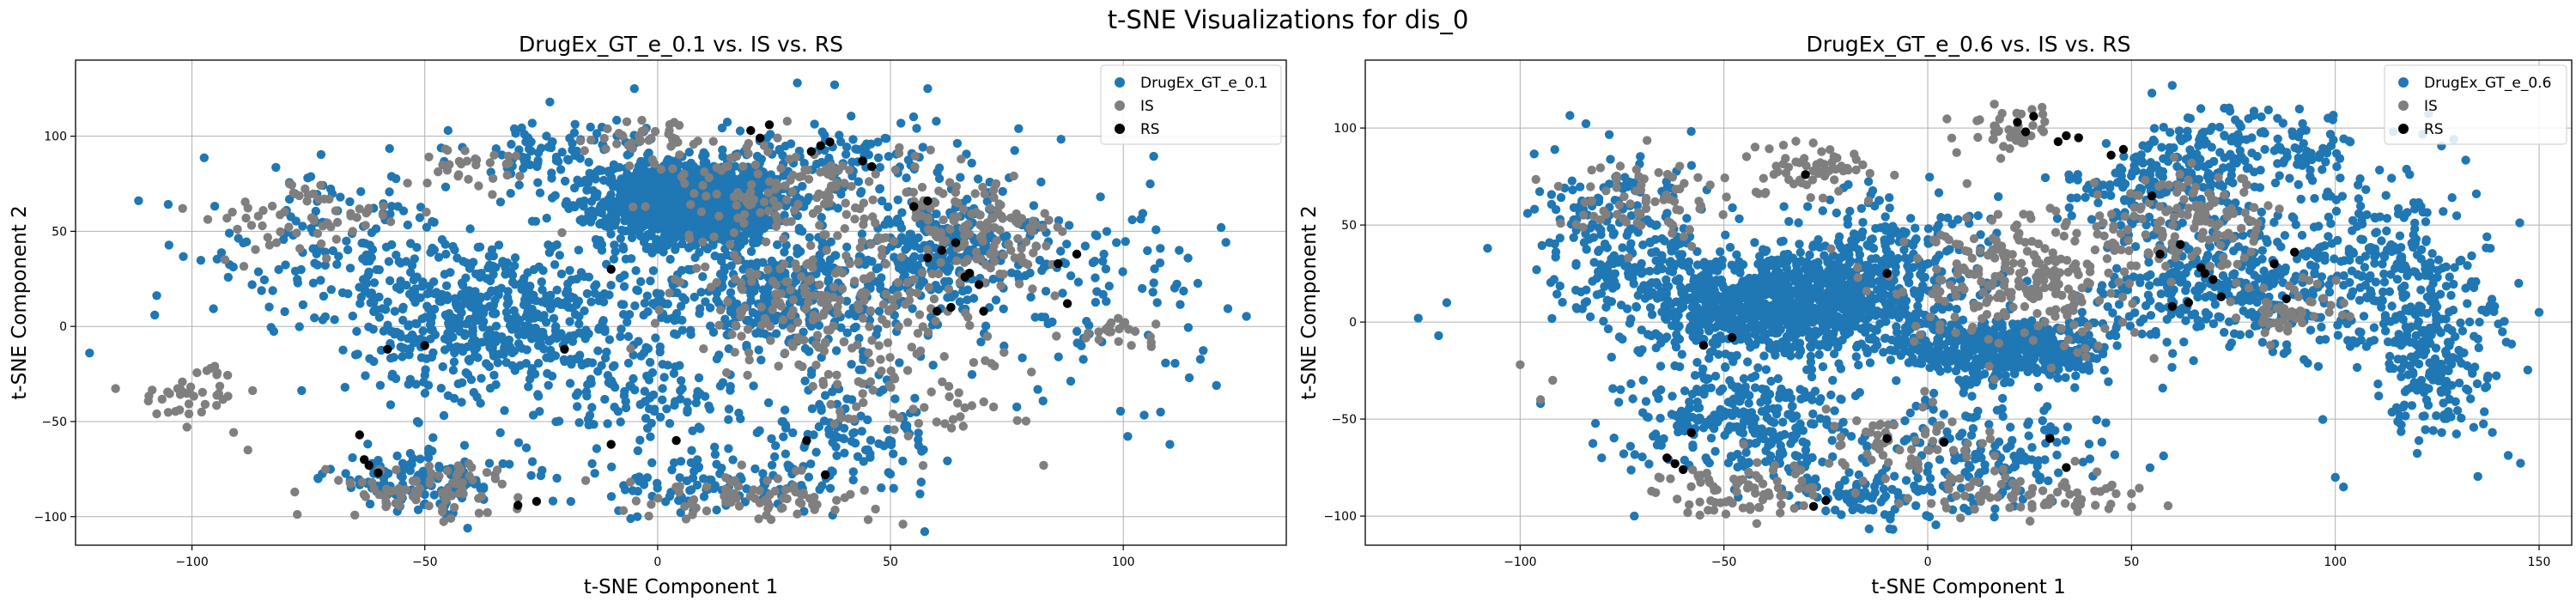 Image resolution: width=2576 pixels, height=601 pixels. Describe the element at coordinates (191, 562) in the screenshot. I see `x-tick-label: −100` at that location.